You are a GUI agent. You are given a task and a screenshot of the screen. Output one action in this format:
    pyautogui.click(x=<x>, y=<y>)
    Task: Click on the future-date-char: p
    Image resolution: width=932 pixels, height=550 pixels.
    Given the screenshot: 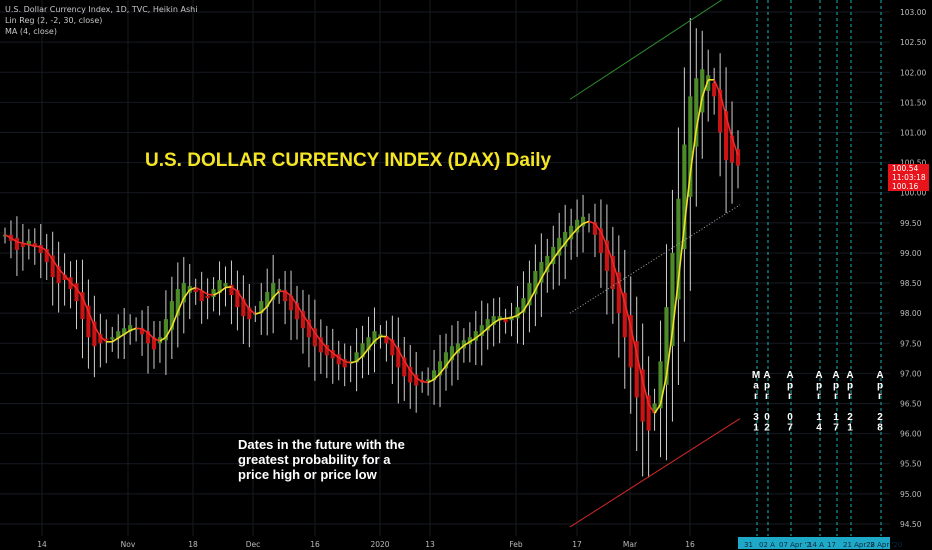 What is the action you would take?
    pyautogui.click(x=767, y=386)
    